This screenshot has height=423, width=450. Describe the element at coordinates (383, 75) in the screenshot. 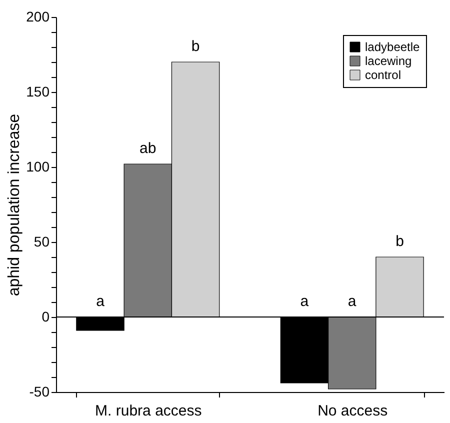

I see `legend-label: control` at that location.